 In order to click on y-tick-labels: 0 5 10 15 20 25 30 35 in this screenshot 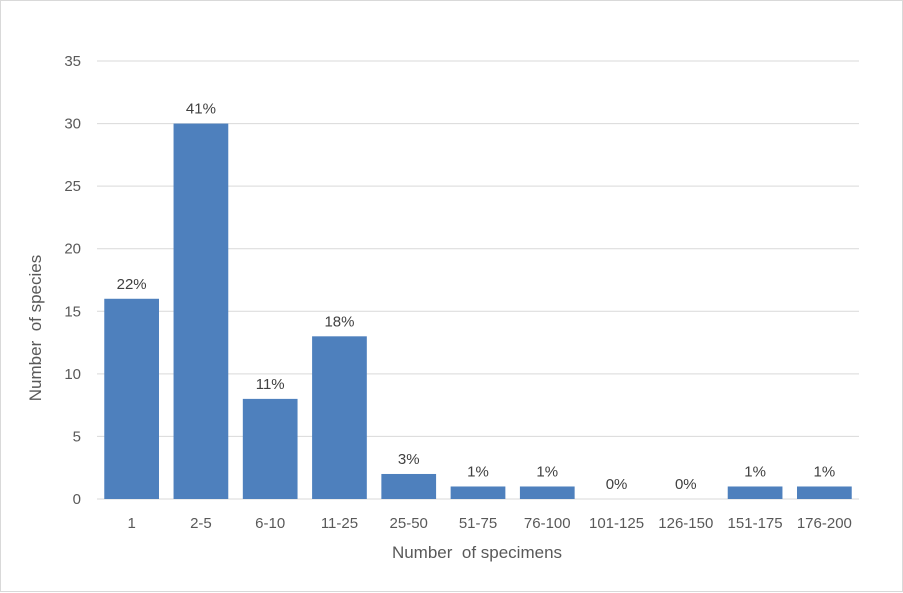, I will do `click(72, 280)`.